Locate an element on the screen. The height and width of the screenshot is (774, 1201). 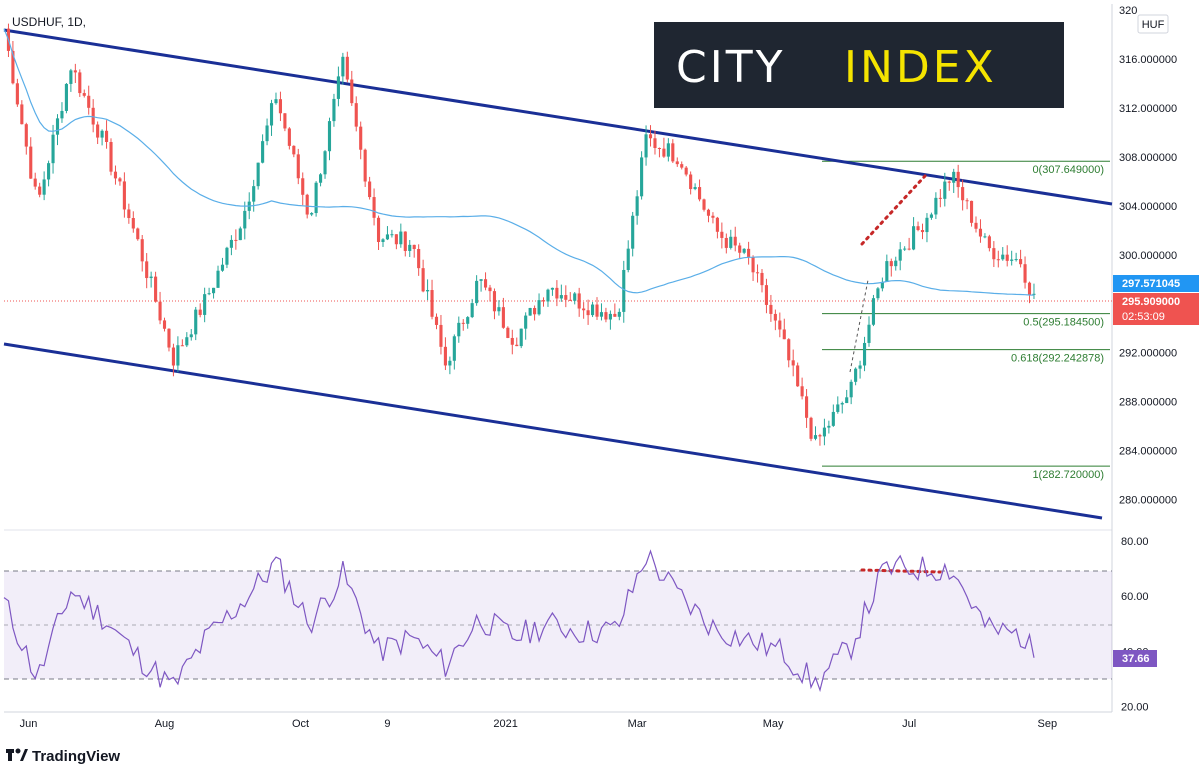
price-tick-label: 300.000000 is located at coordinates (1148, 256).